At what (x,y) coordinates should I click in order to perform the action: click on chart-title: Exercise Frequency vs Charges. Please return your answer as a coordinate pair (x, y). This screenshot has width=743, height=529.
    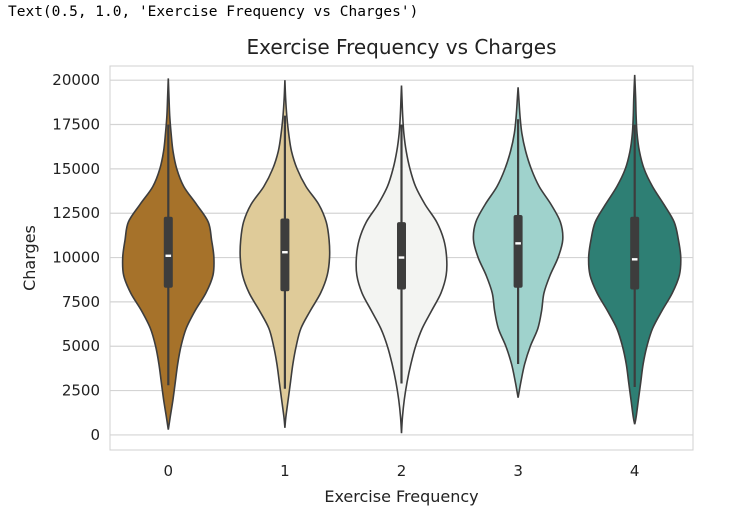
    Looking at the image, I should click on (401, 47).